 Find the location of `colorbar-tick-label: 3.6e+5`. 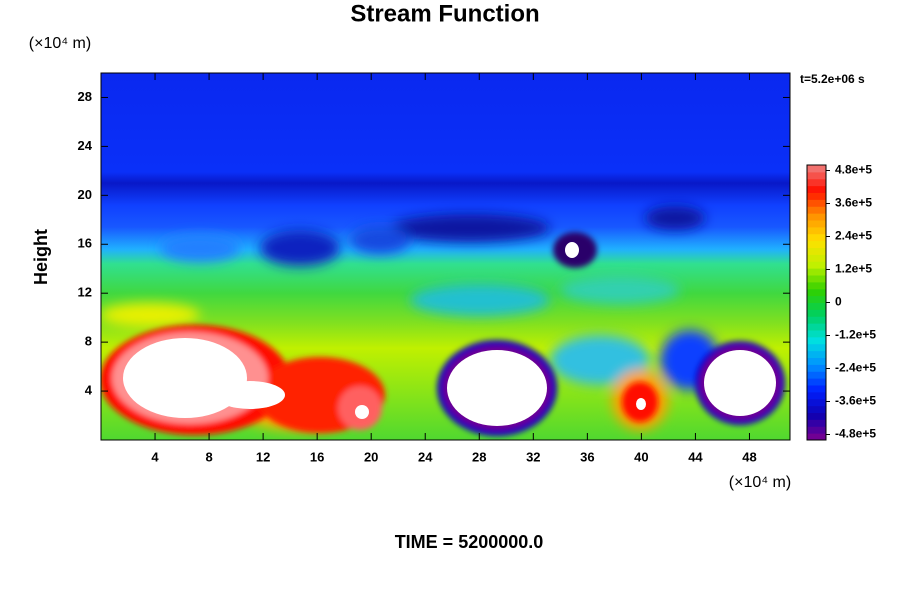

colorbar-tick-label: 3.6e+5 is located at coordinates (853, 203).